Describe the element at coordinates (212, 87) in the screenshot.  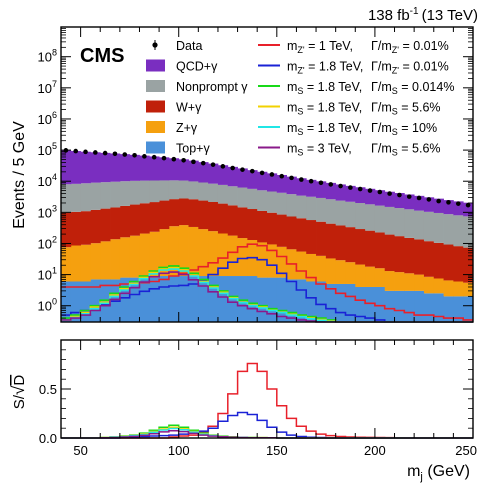
I see `legend-label: Nonprompt γ` at that location.